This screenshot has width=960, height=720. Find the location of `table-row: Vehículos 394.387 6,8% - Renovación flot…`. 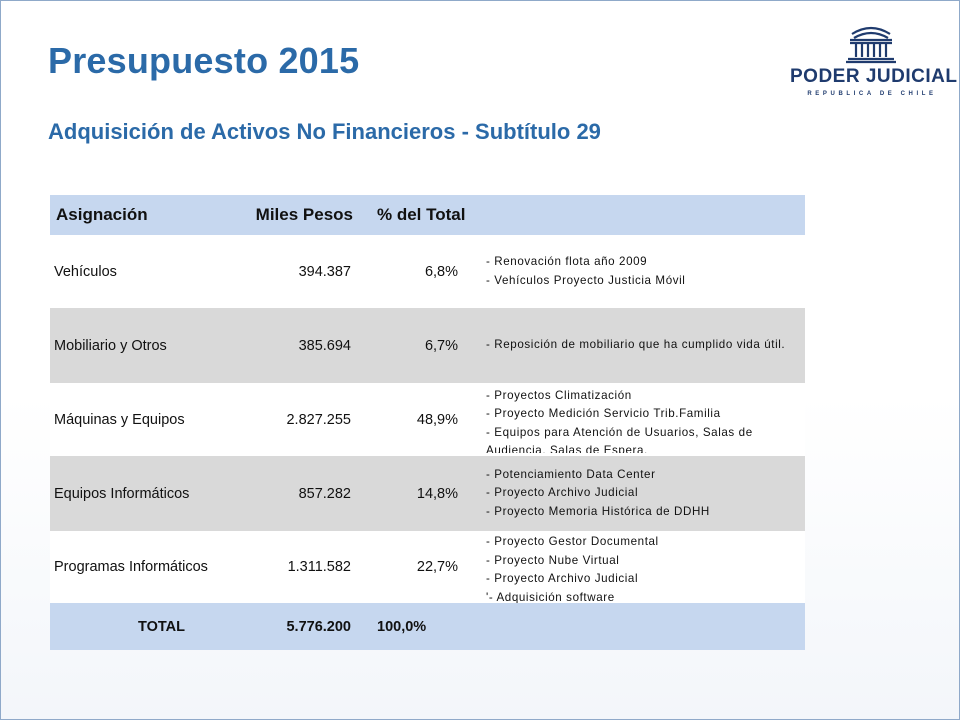

table-row: Vehículos 394.387 6,8% - Renovación flot… is located at coordinates (427, 271).